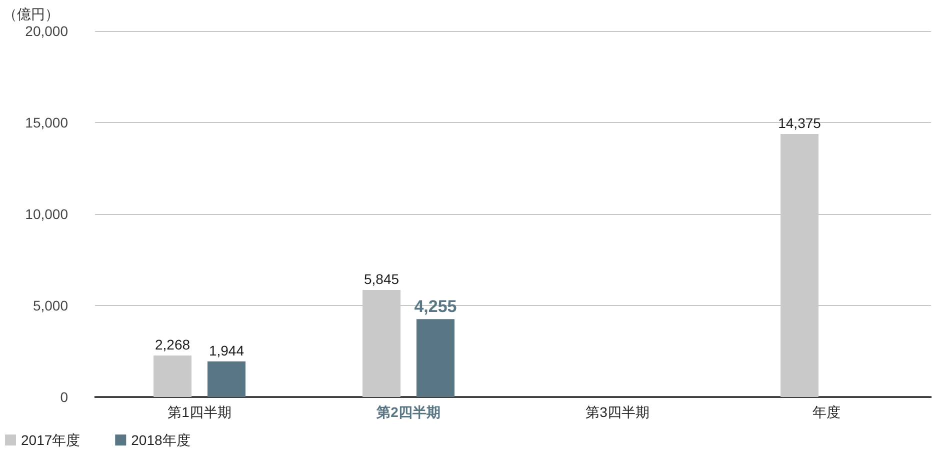 The image size is (936, 456). I want to click on data-label: 1,944, so click(226, 350).